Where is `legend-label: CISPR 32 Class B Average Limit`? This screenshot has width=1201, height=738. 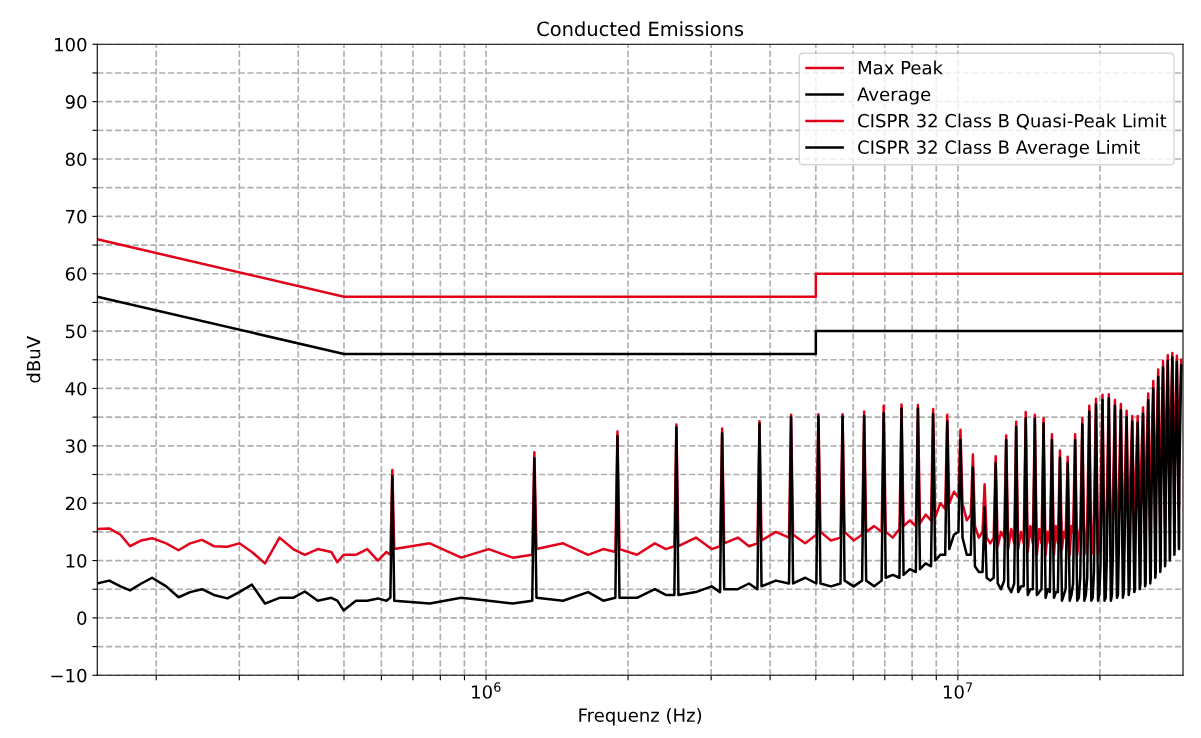 legend-label: CISPR 32 Class B Average Limit is located at coordinates (999, 149).